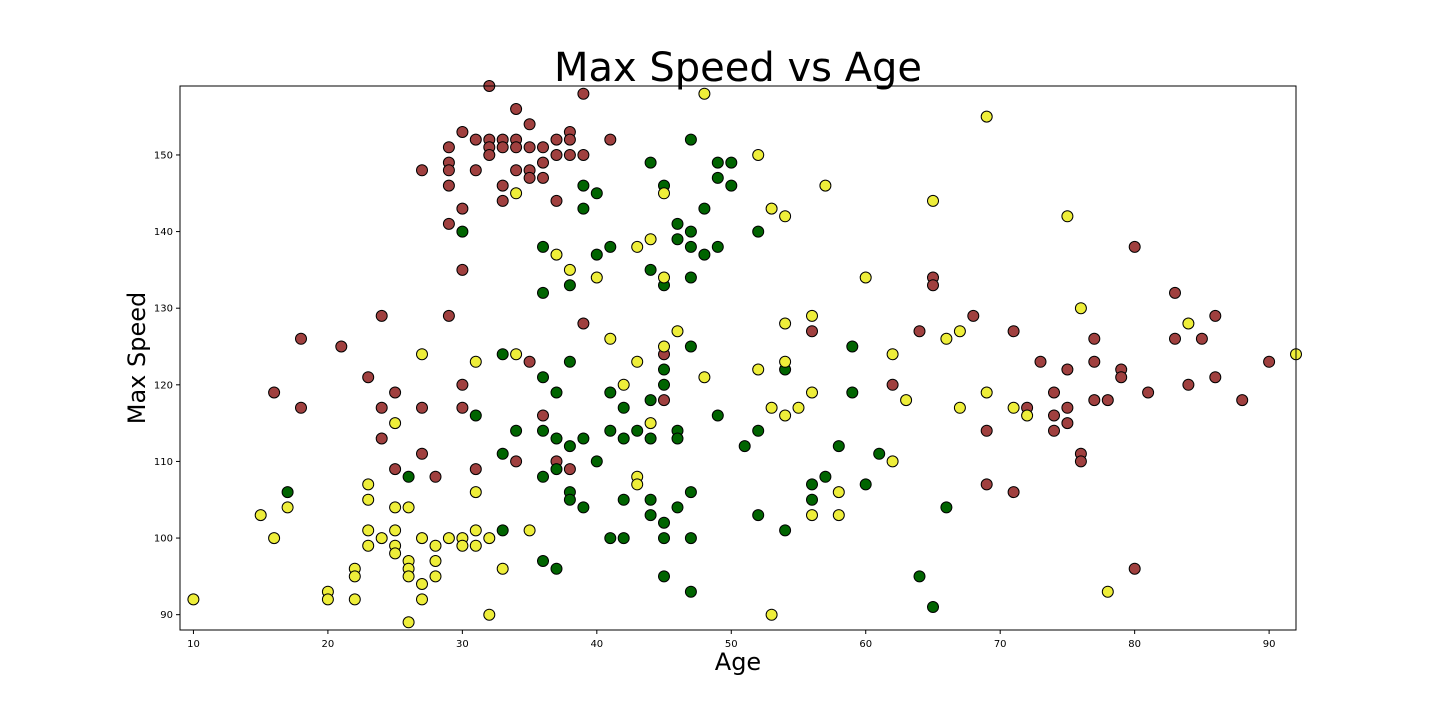 This screenshot has width=1440, height=720. What do you see at coordinates (731, 640) in the screenshot?
I see `x-axis: 10 20 30 40 50 60 70 80 90` at bounding box center [731, 640].